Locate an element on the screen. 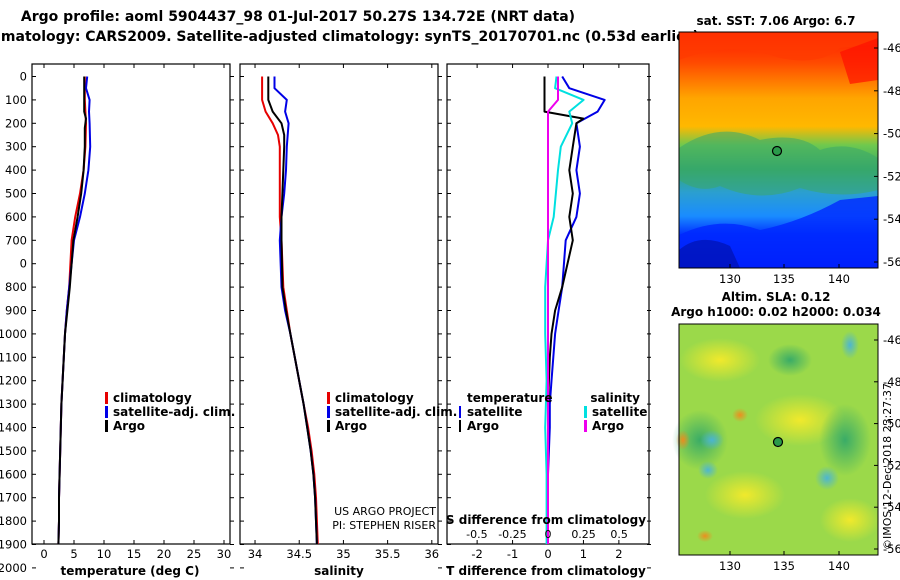  sst-map-xtick-label: 130 is located at coordinates (730, 279).